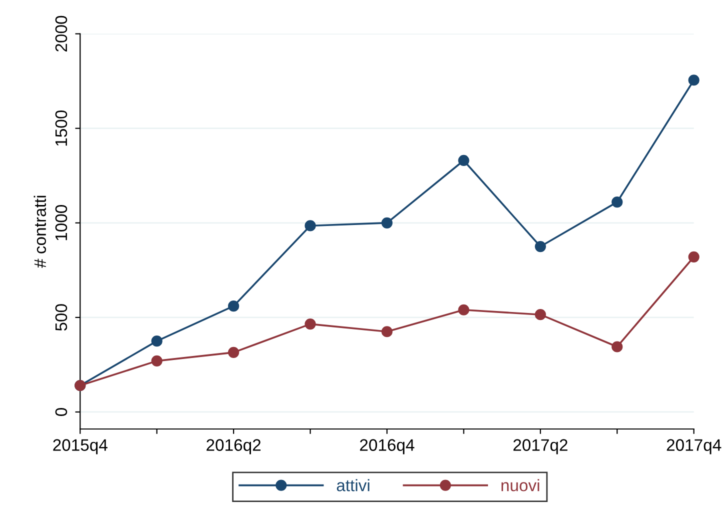  Describe the element at coordinates (694, 446) in the screenshot. I see `x-tick-label: 2017q4` at that location.